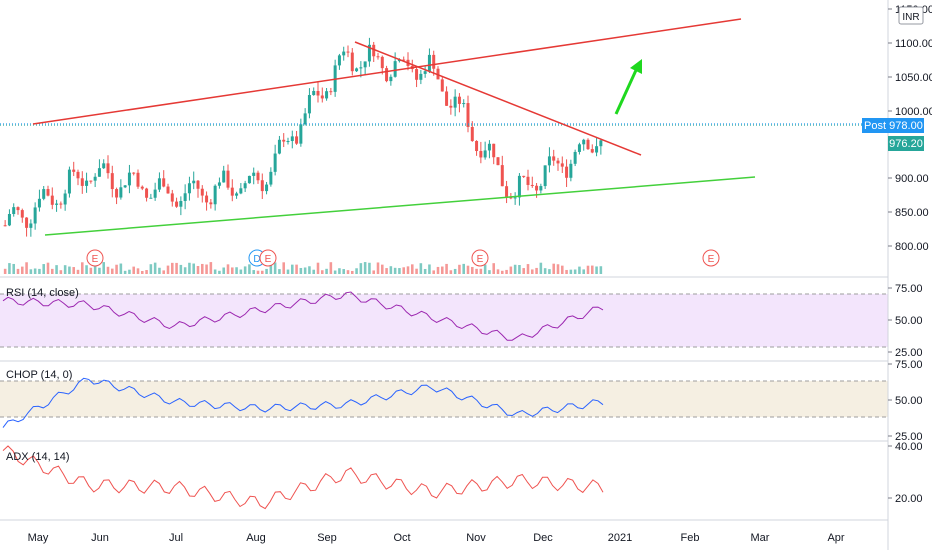  Describe the element at coordinates (39, 375) in the screenshot. I see `chop-label: CHOP (14, 0)` at that location.